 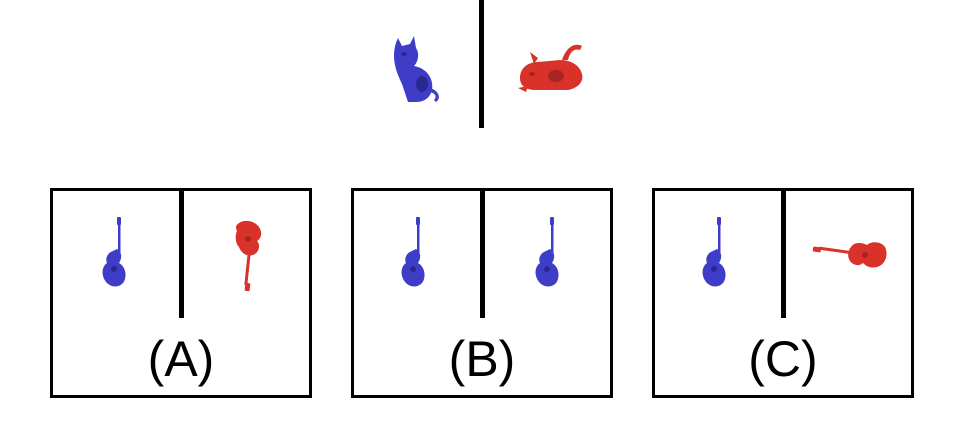 What do you see at coordinates (549, 251) in the screenshot?
I see `option-b-right-guitar-icon` at bounding box center [549, 251].